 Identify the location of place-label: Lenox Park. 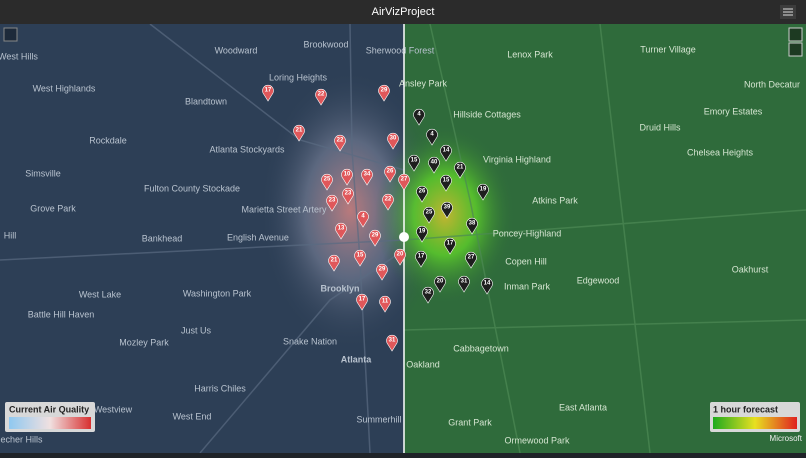
(530, 54).